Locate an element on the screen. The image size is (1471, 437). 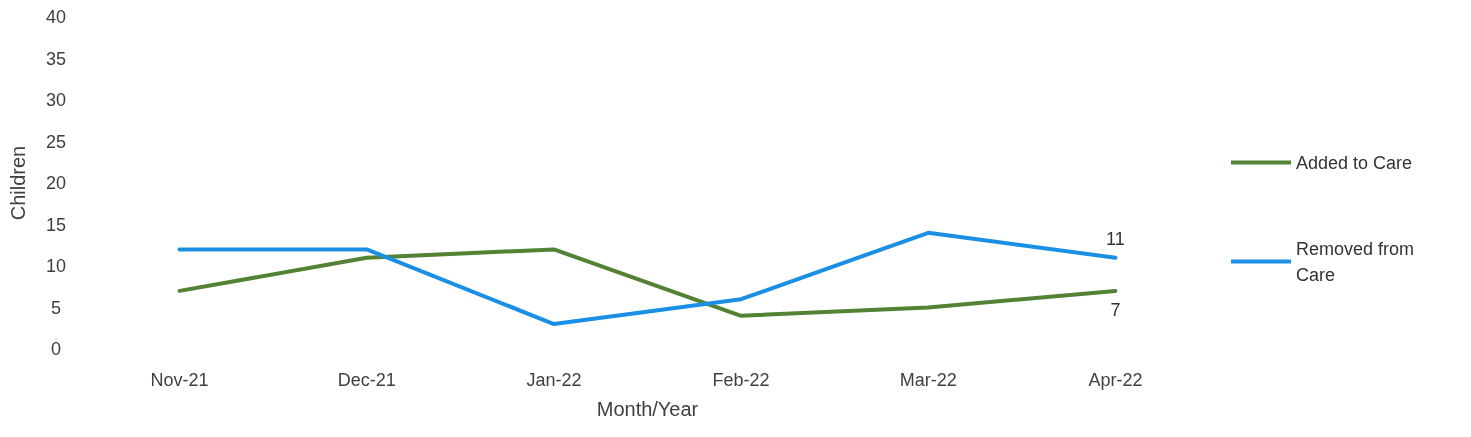
y-tick-label: 15 is located at coordinates (56, 224).